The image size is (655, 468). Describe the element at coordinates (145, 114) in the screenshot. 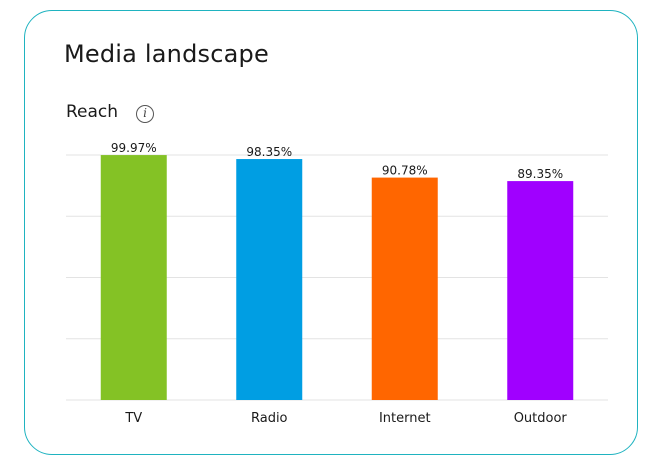

I see `info-icon: i` at that location.